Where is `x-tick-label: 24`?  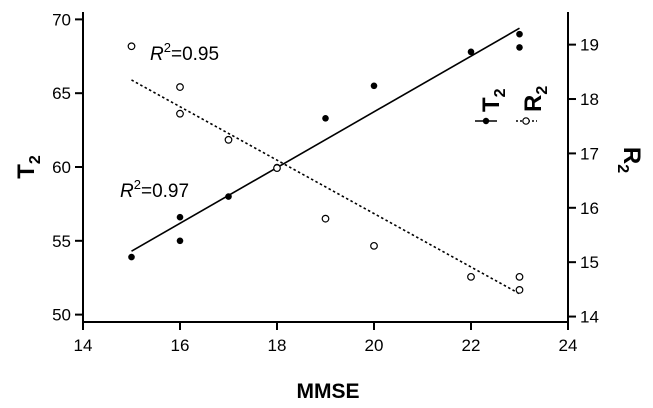
x-tick-label: 24 is located at coordinates (568, 345).